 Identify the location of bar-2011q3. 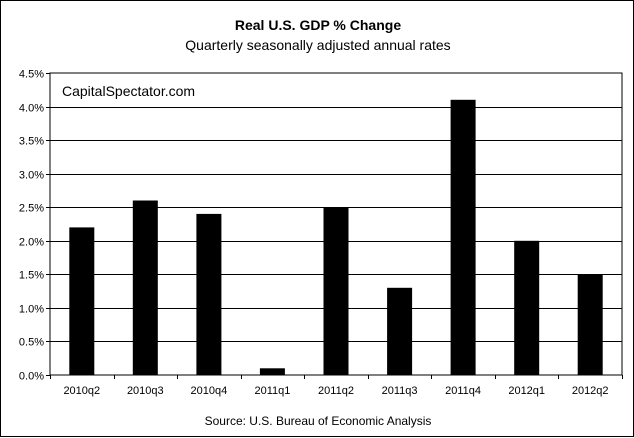
(400, 331).